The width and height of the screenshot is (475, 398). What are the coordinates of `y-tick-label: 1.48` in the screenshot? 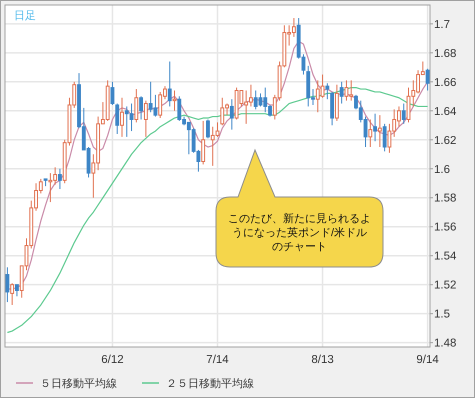 It's located at (445, 344).